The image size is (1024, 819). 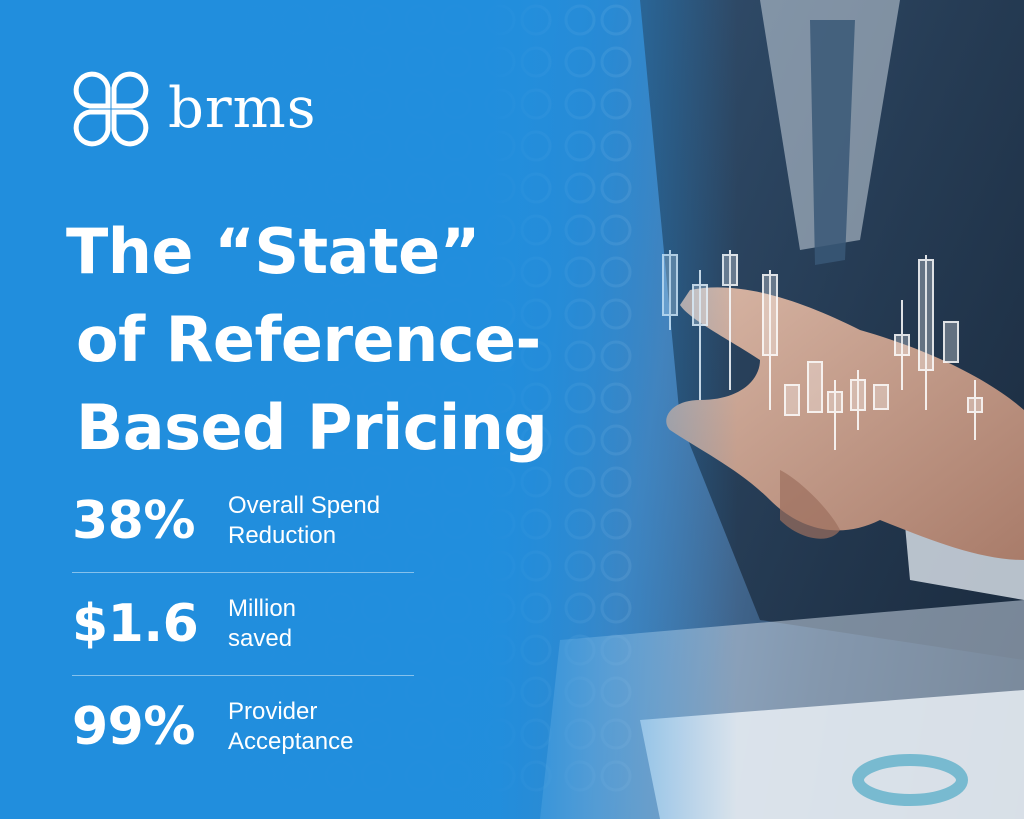 I want to click on stat-value: 38%, so click(x=133, y=521).